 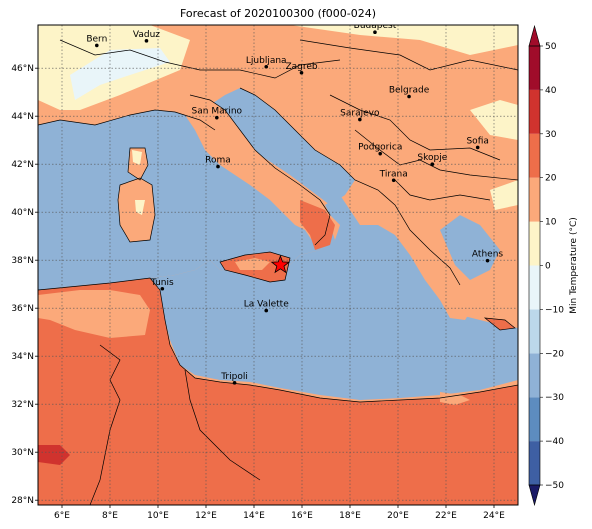 I want to click on lon-tick-label: 20°E, so click(x=398, y=516).